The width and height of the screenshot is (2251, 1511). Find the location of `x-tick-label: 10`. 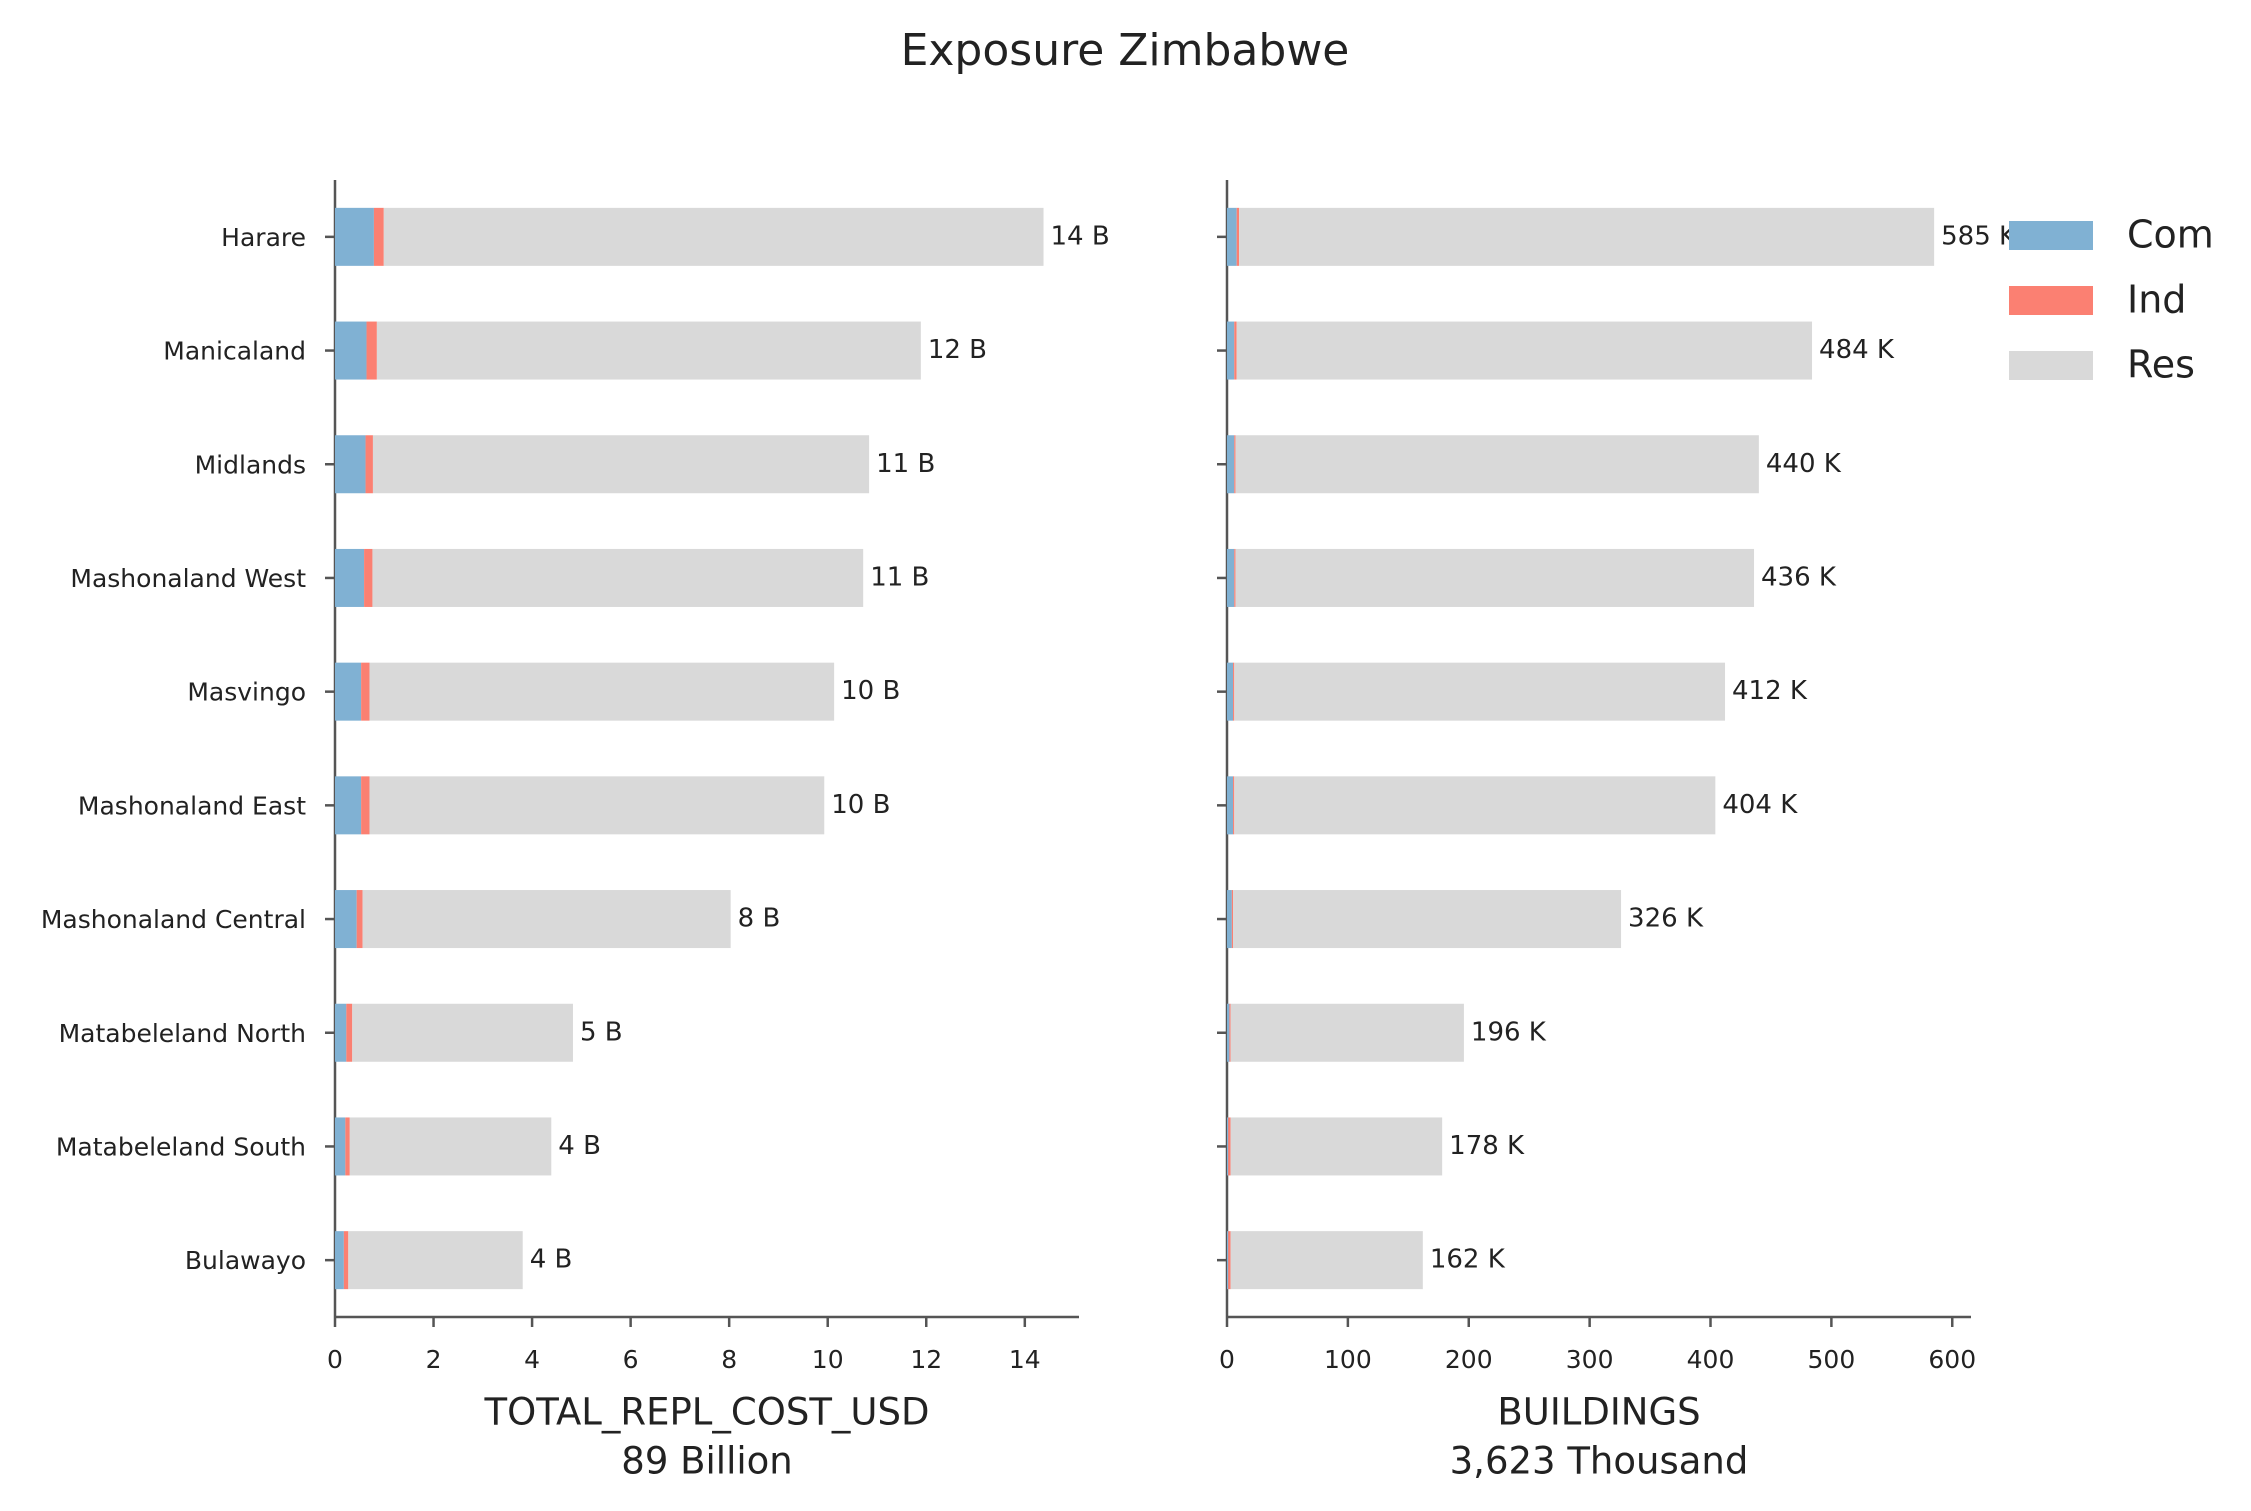

x-tick-label: 10 is located at coordinates (828, 1359).